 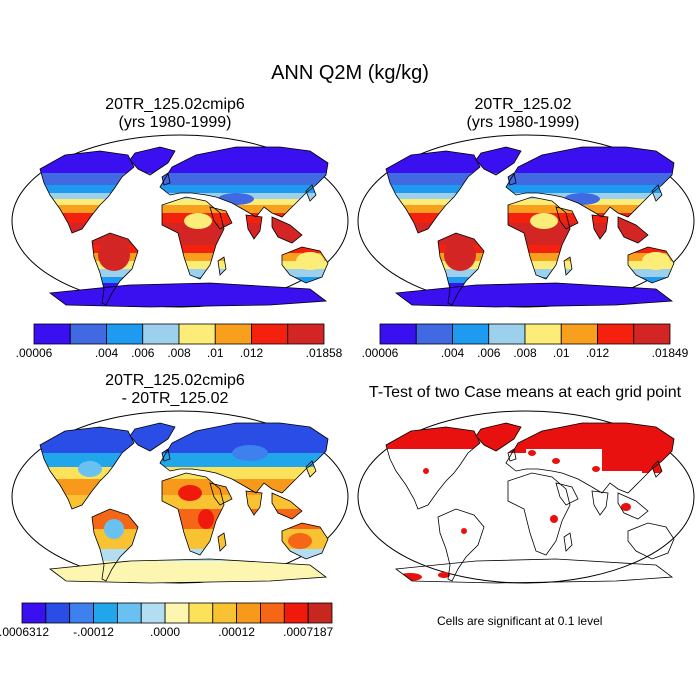 I want to click on significance-note: Cells are significant at 0.1 level, so click(x=520, y=621).